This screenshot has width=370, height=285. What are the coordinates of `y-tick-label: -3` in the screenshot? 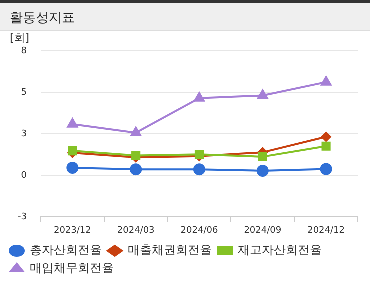 It's located at (22, 217).